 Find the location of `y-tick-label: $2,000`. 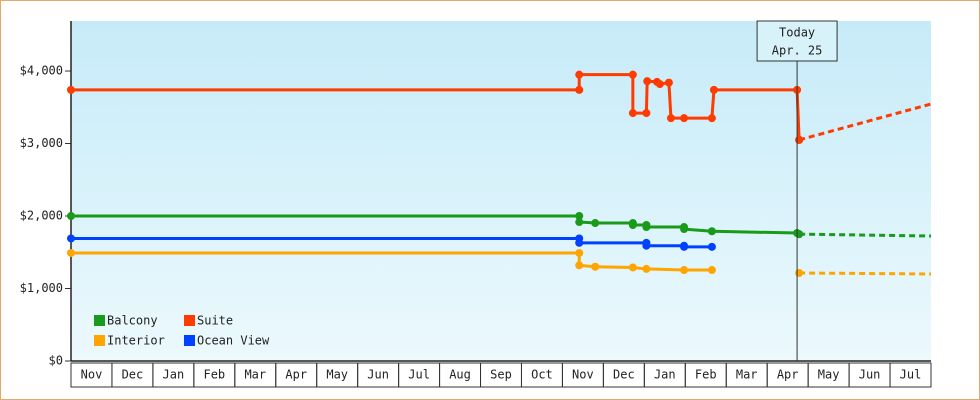

y-tick-label: $2,000 is located at coordinates (41, 216).